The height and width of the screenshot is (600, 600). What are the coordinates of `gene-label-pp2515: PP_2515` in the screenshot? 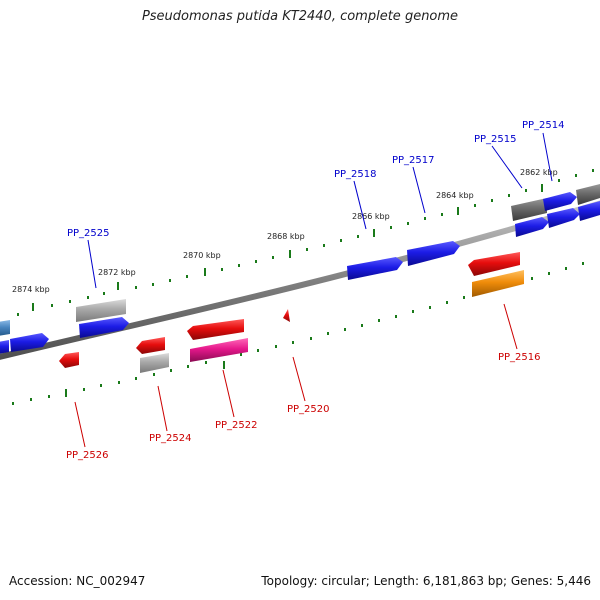 It's located at (495, 139).